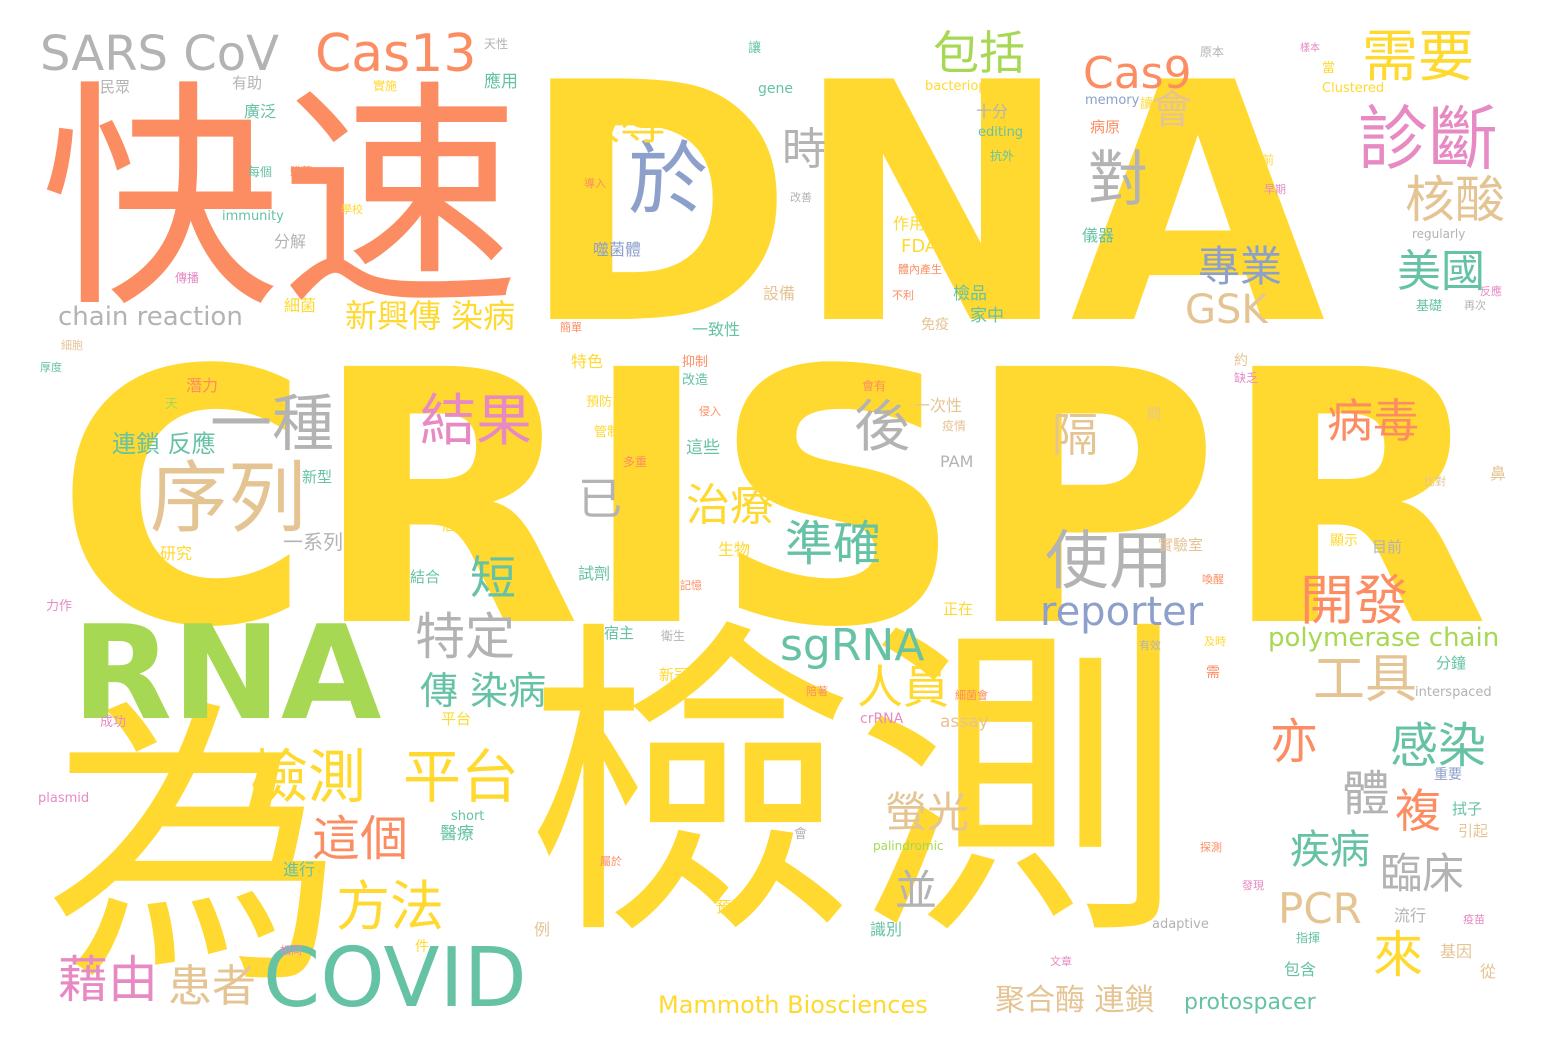 The height and width of the screenshot is (1052, 1548). I want to click on cloud-word: 文章, so click(1061, 961).